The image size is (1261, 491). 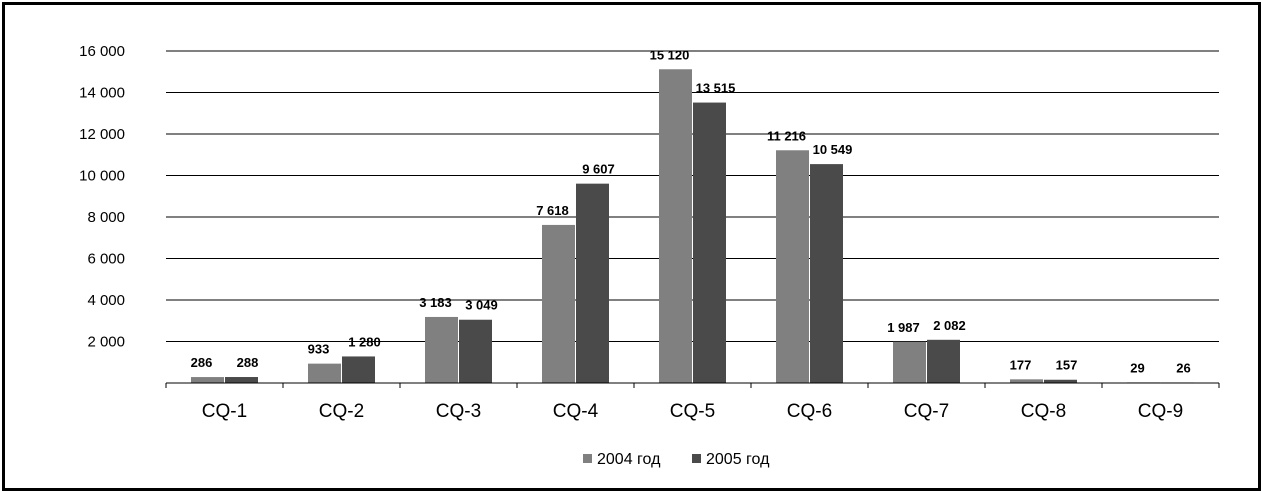 What do you see at coordinates (1067, 365) in the screenshot?
I see `data-label: 157` at bounding box center [1067, 365].